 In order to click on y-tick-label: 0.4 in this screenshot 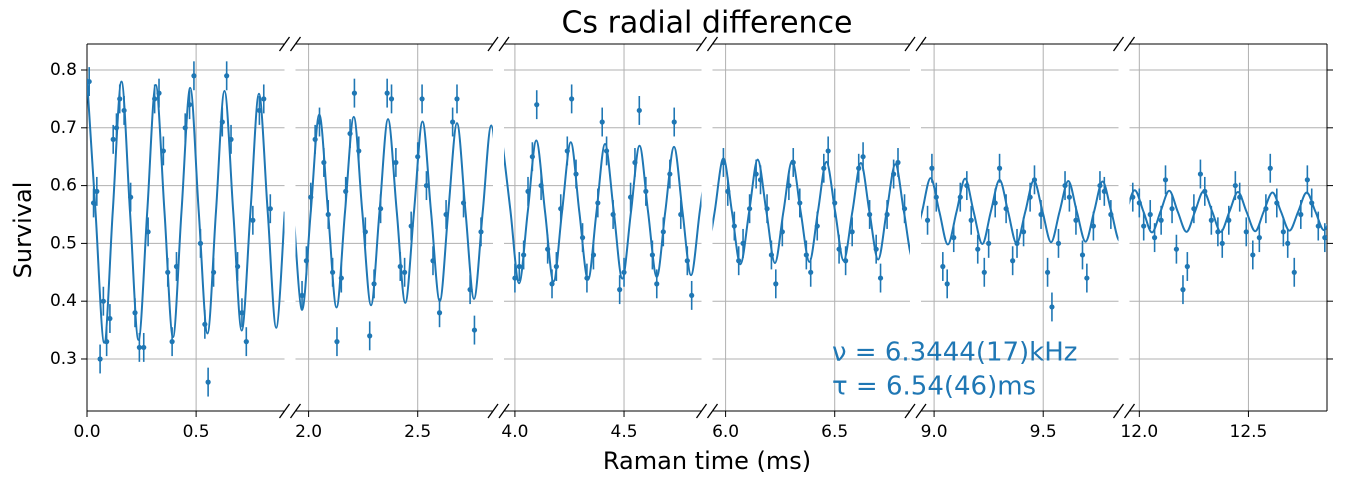, I will do `click(63, 301)`.